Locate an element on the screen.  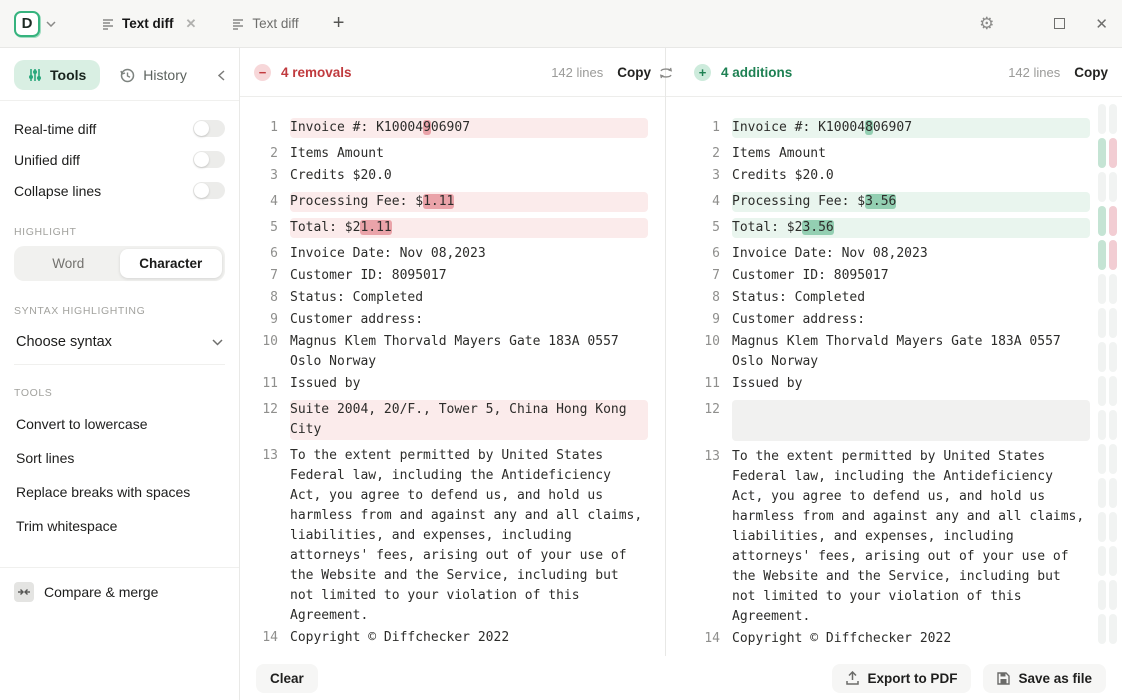
tool-item-convert-to-lowercase: Convert to lowercase is located at coordinates (82, 424).